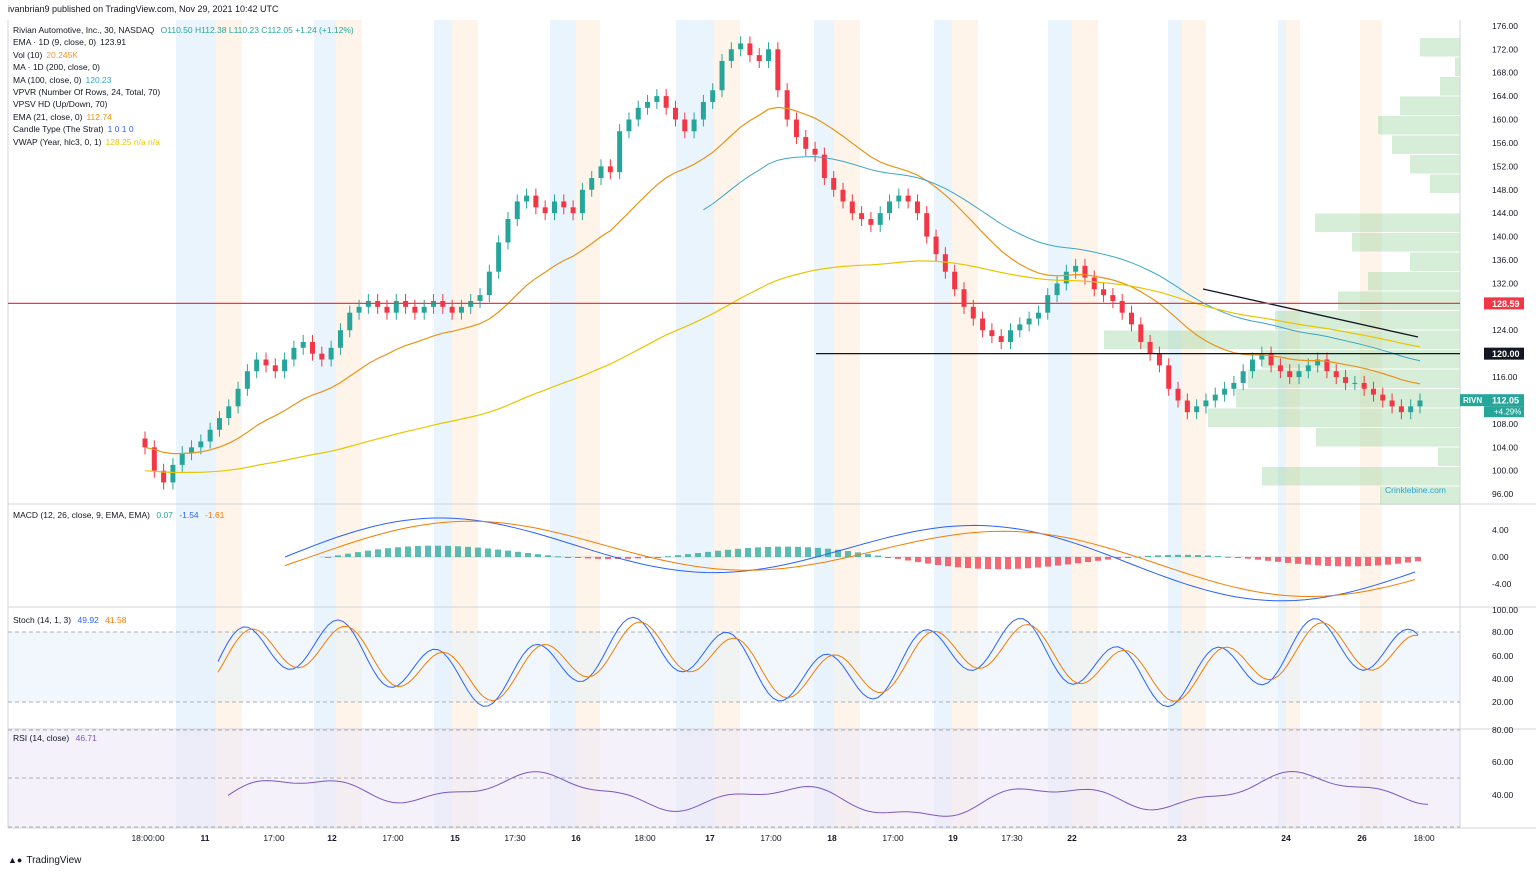 This screenshot has height=874, width=1536. I want to click on legend-indicator-row: VWAP (Year, hlc3, 0, 1) 128.25 n/a n/a, so click(183, 142).